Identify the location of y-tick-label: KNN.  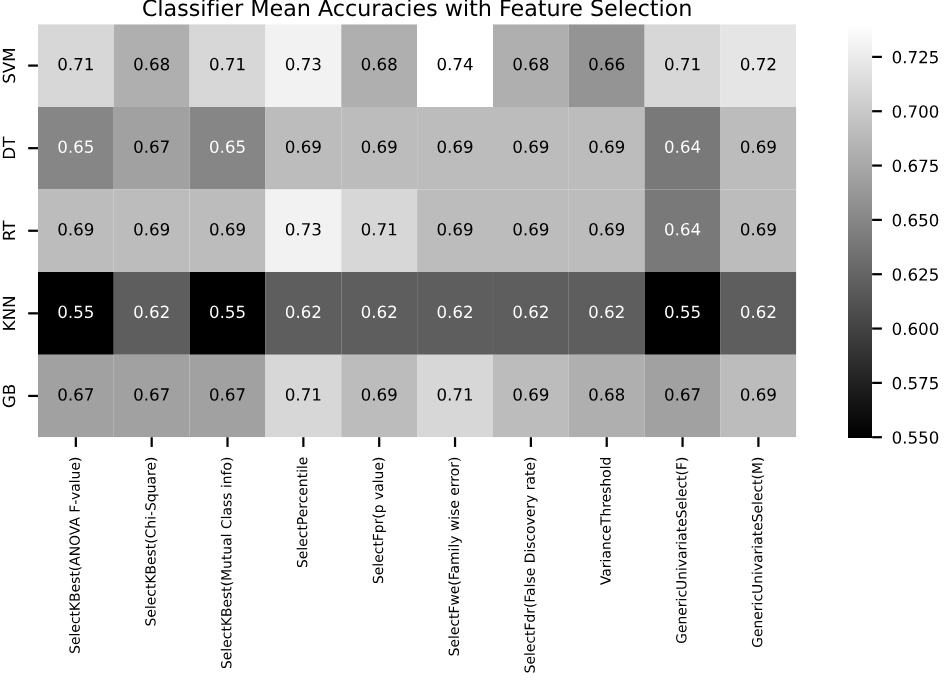
(9, 313).